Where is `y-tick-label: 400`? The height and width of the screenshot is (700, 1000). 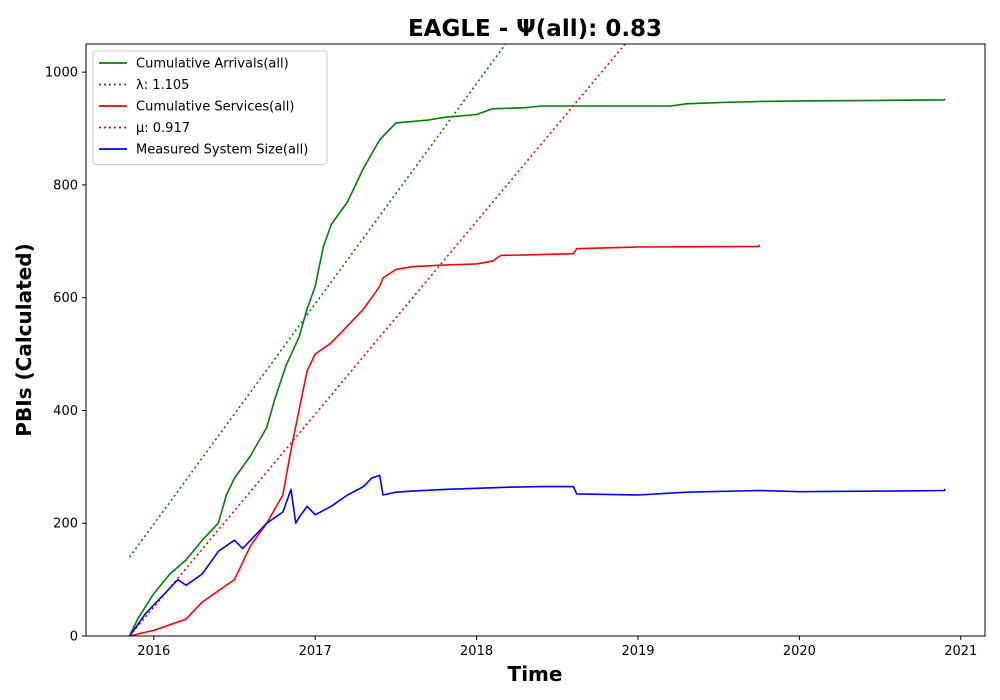
y-tick-label: 400 is located at coordinates (65, 411).